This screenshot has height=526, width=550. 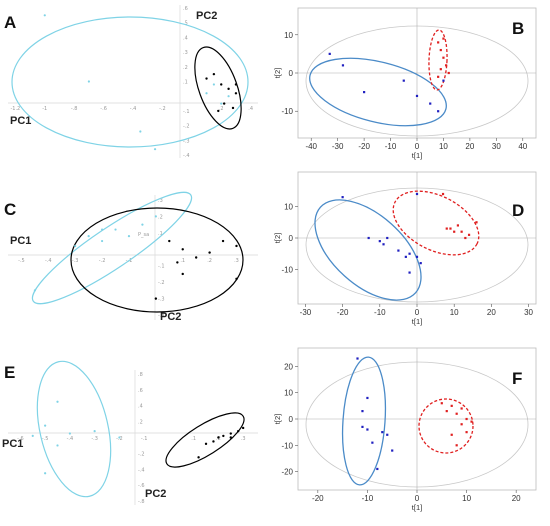 What do you see at coordinates (144, 439) in the screenshot?
I see `x-tick-label: -.1` at bounding box center [144, 439].